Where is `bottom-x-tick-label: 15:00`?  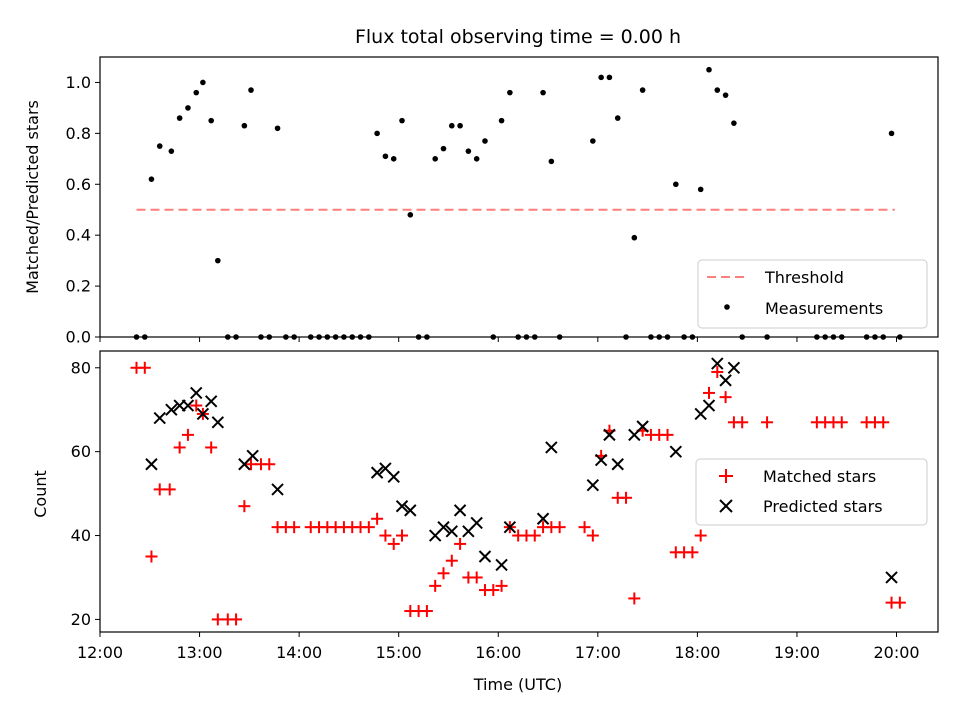 bottom-x-tick-label: 15:00 is located at coordinates (399, 652).